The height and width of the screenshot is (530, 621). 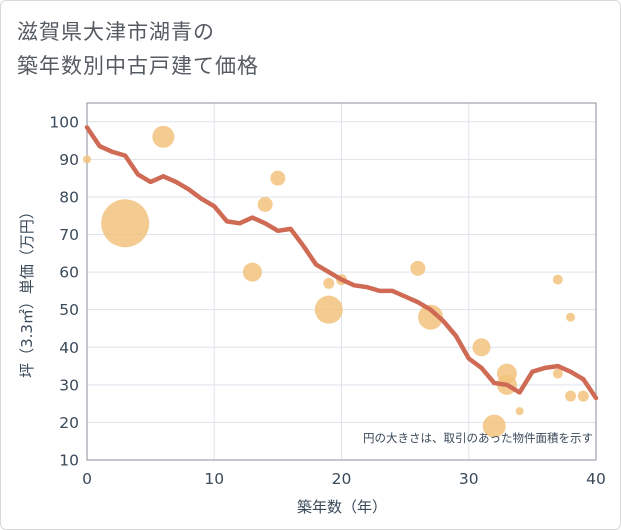 What do you see at coordinates (69, 385) in the screenshot?
I see `y-tick-30: 30` at bounding box center [69, 385].